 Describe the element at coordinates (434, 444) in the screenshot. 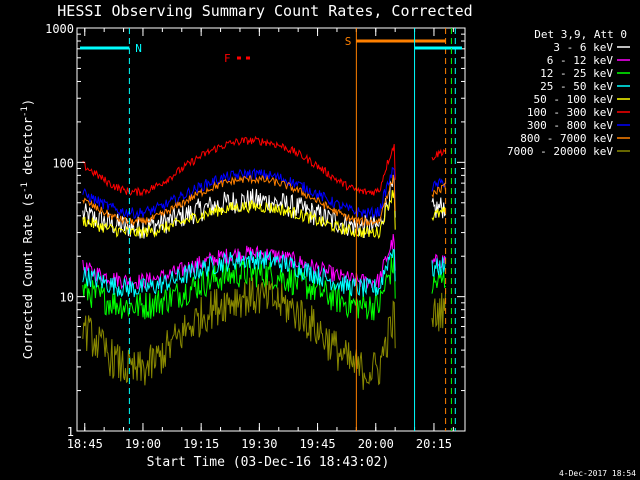

I see `x-tick-label: 20:15` at that location.